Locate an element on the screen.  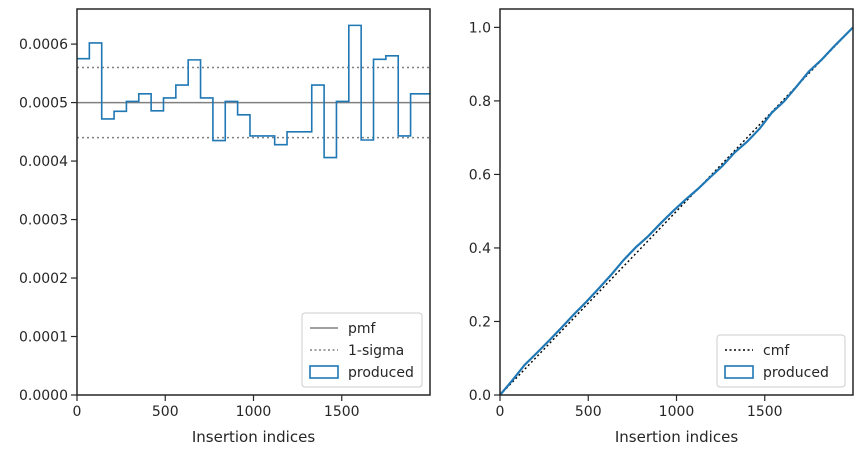
legend-label: pmf is located at coordinates (362, 329).